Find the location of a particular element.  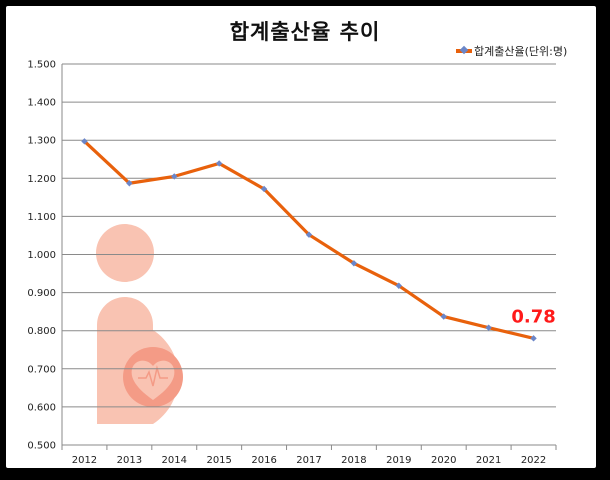

legend: 합계출산율(단위:명) is located at coordinates (511, 51).